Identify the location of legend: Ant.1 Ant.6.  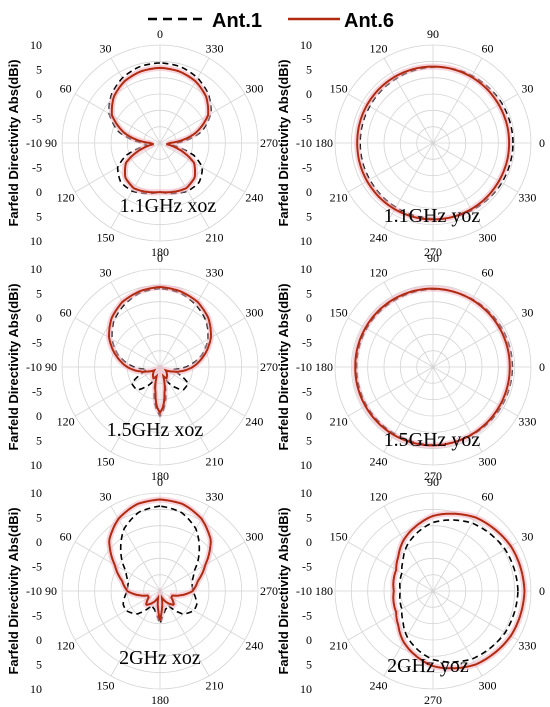
(271, 21).